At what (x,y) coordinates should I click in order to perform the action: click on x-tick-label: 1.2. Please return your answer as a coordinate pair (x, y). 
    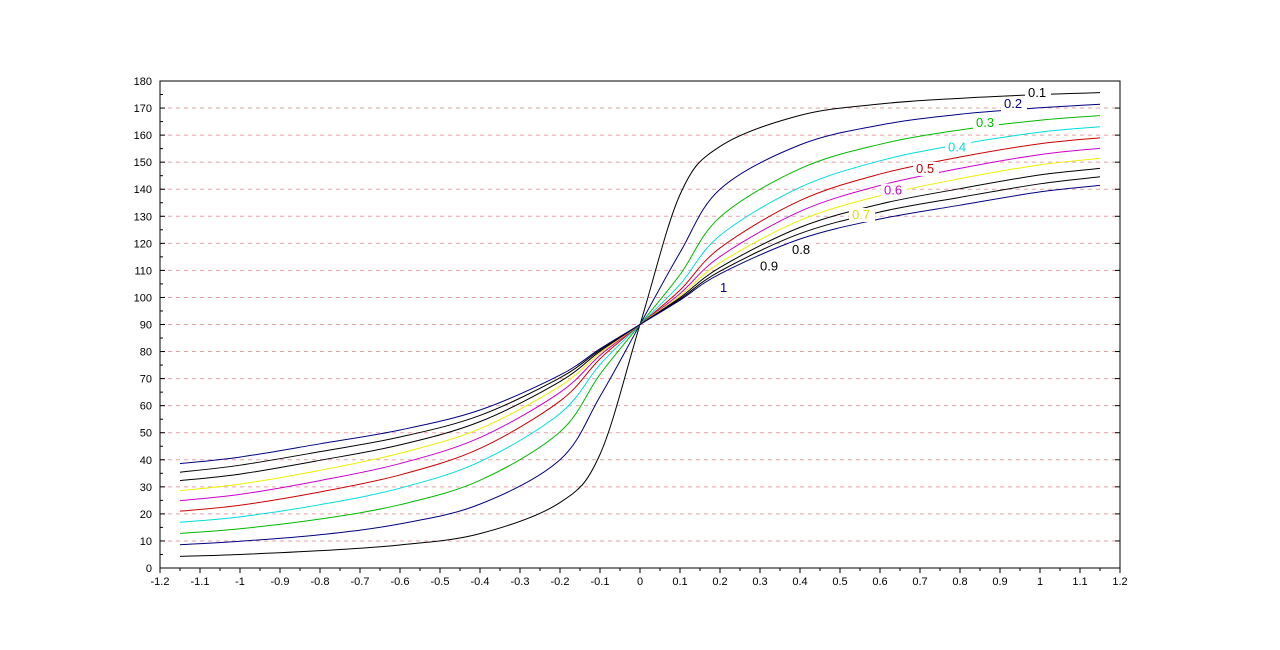
    Looking at the image, I should click on (1119, 582).